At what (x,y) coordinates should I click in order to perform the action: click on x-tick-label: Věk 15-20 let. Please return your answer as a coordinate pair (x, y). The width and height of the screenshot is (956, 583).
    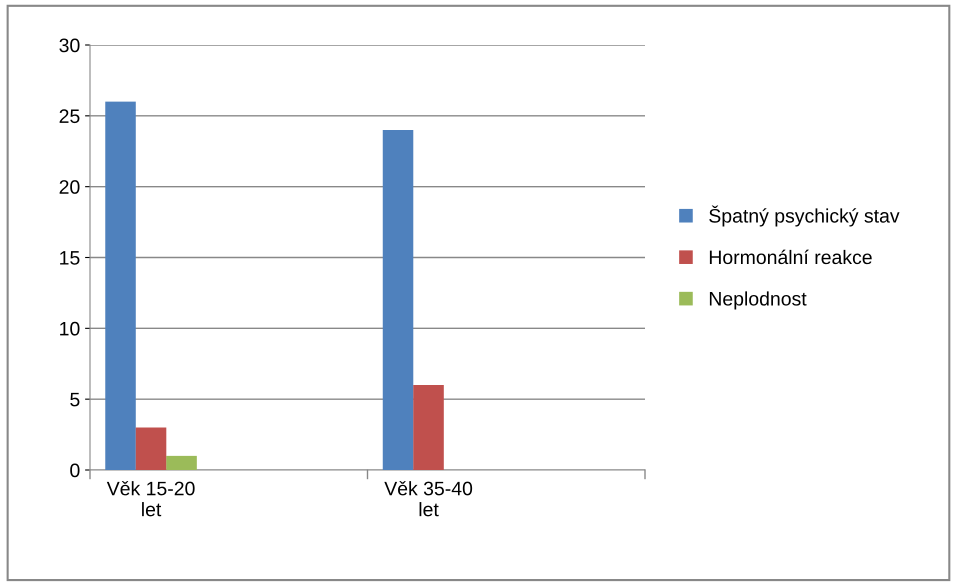
    Looking at the image, I should click on (150, 498).